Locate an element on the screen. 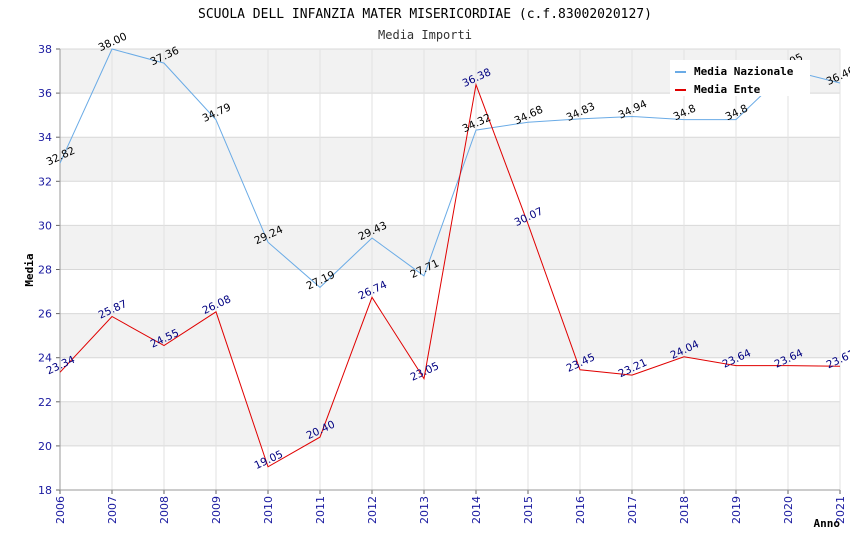 The image size is (850, 550). y-tick-label: 24 is located at coordinates (45, 358).